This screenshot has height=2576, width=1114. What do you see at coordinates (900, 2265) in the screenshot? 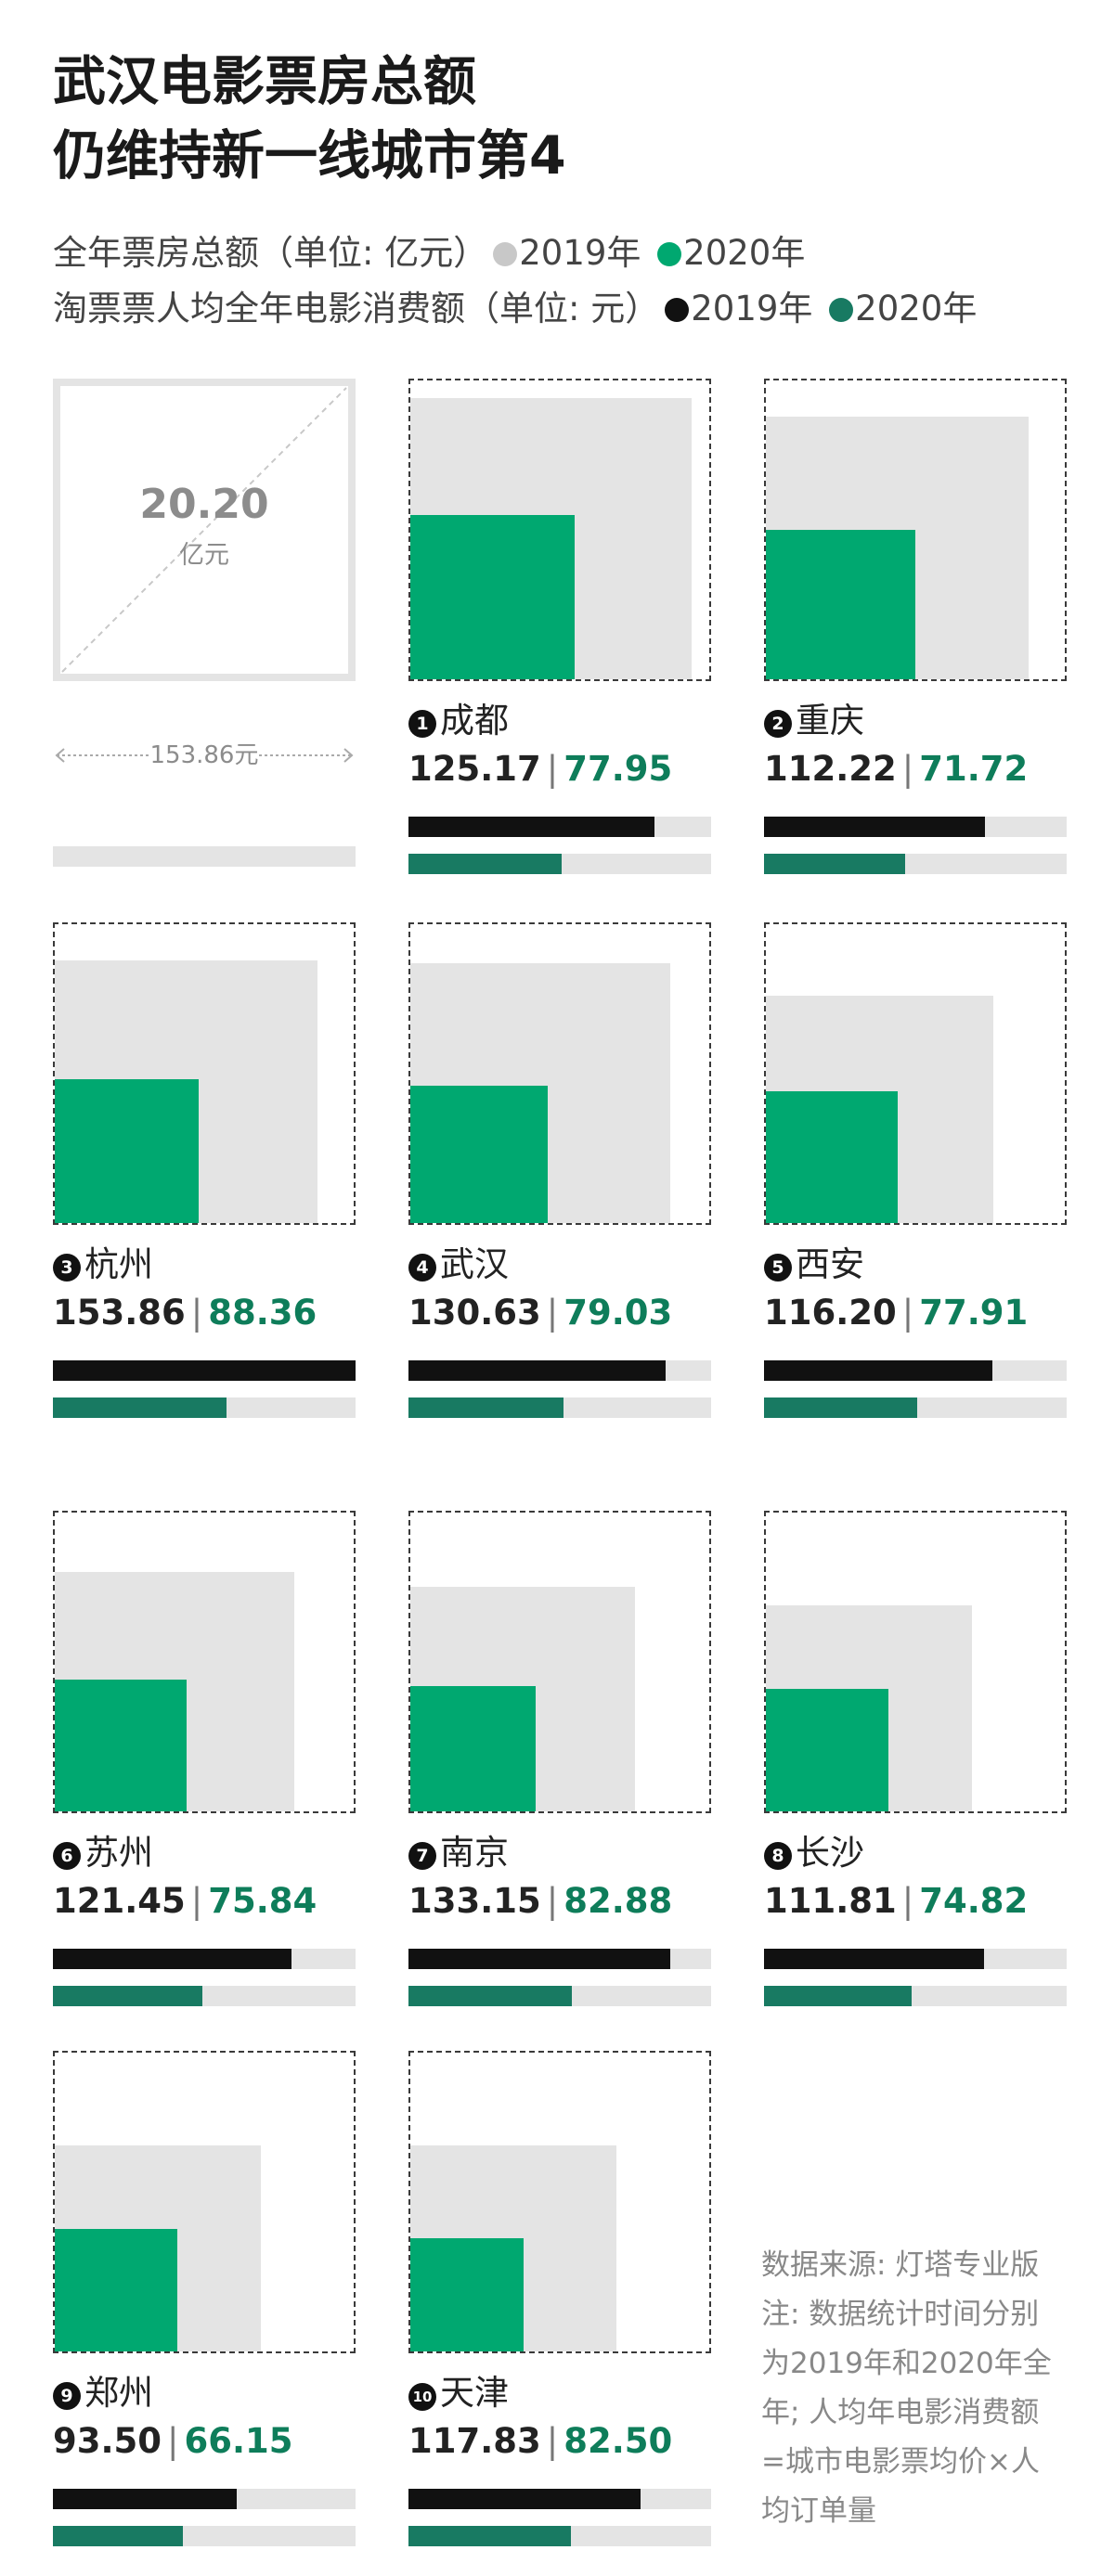
I see `note-line: 数据来源: 灯塔专业版` at bounding box center [900, 2265].